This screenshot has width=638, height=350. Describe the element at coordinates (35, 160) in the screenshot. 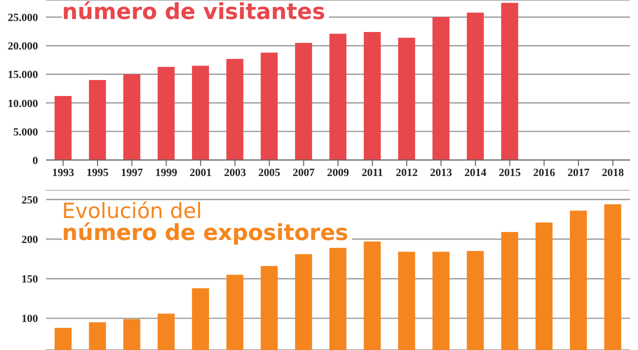

I see `y-tick-label: 0` at that location.